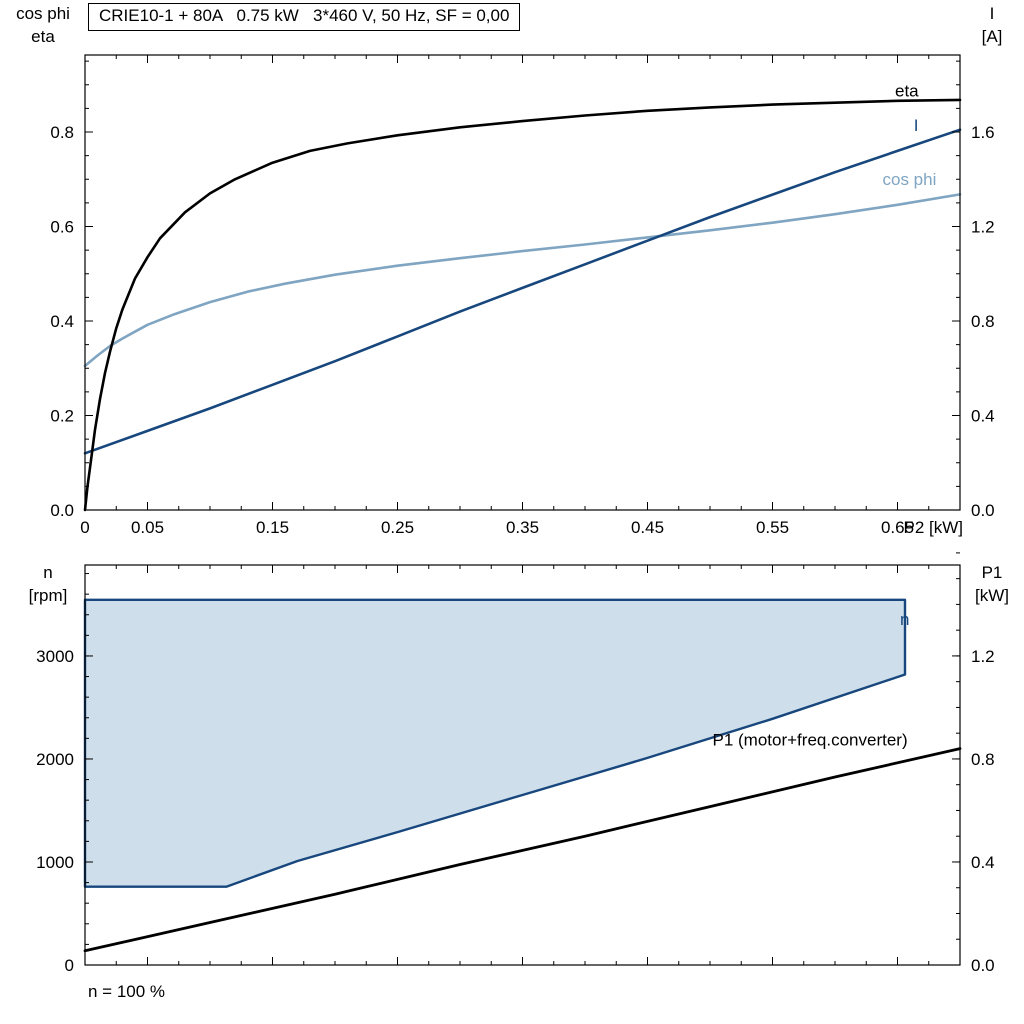 The height and width of the screenshot is (1024, 1024). I want to click on cos-phi-curve, so click(522, 280).